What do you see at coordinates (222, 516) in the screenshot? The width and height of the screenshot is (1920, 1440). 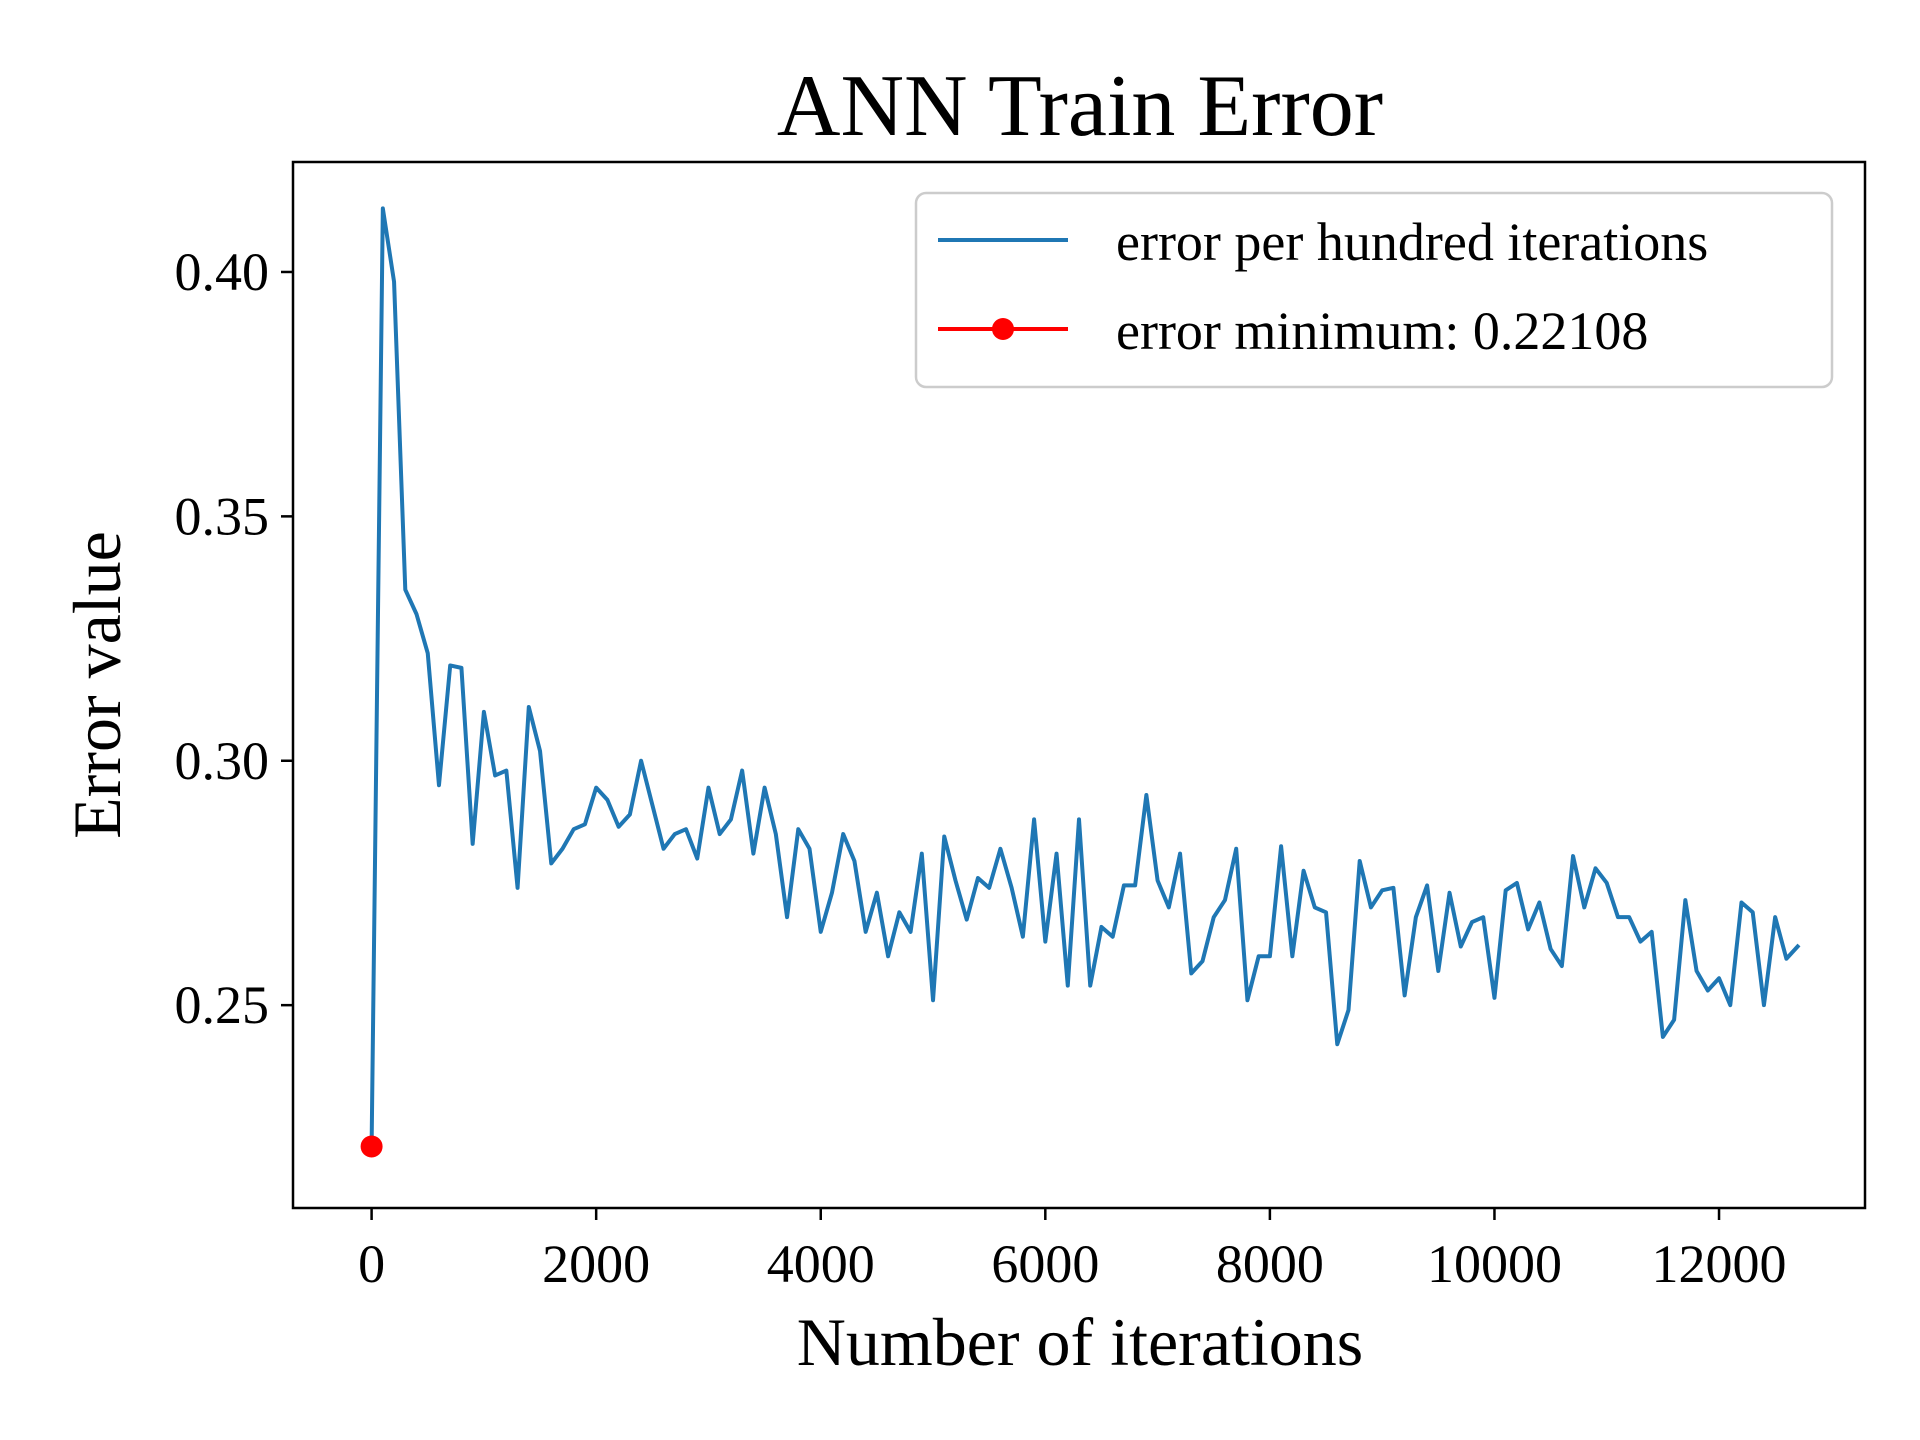 I see `y-tick-label: 0.35` at bounding box center [222, 516].